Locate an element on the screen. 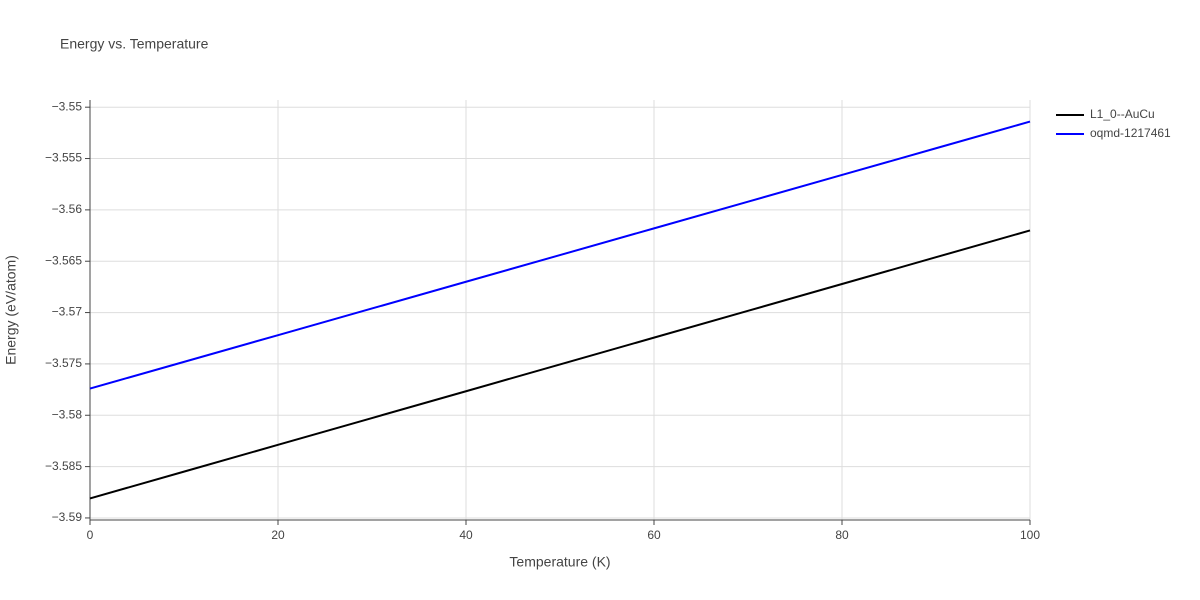  y-tick-label: −3.565 is located at coordinates (63, 260).